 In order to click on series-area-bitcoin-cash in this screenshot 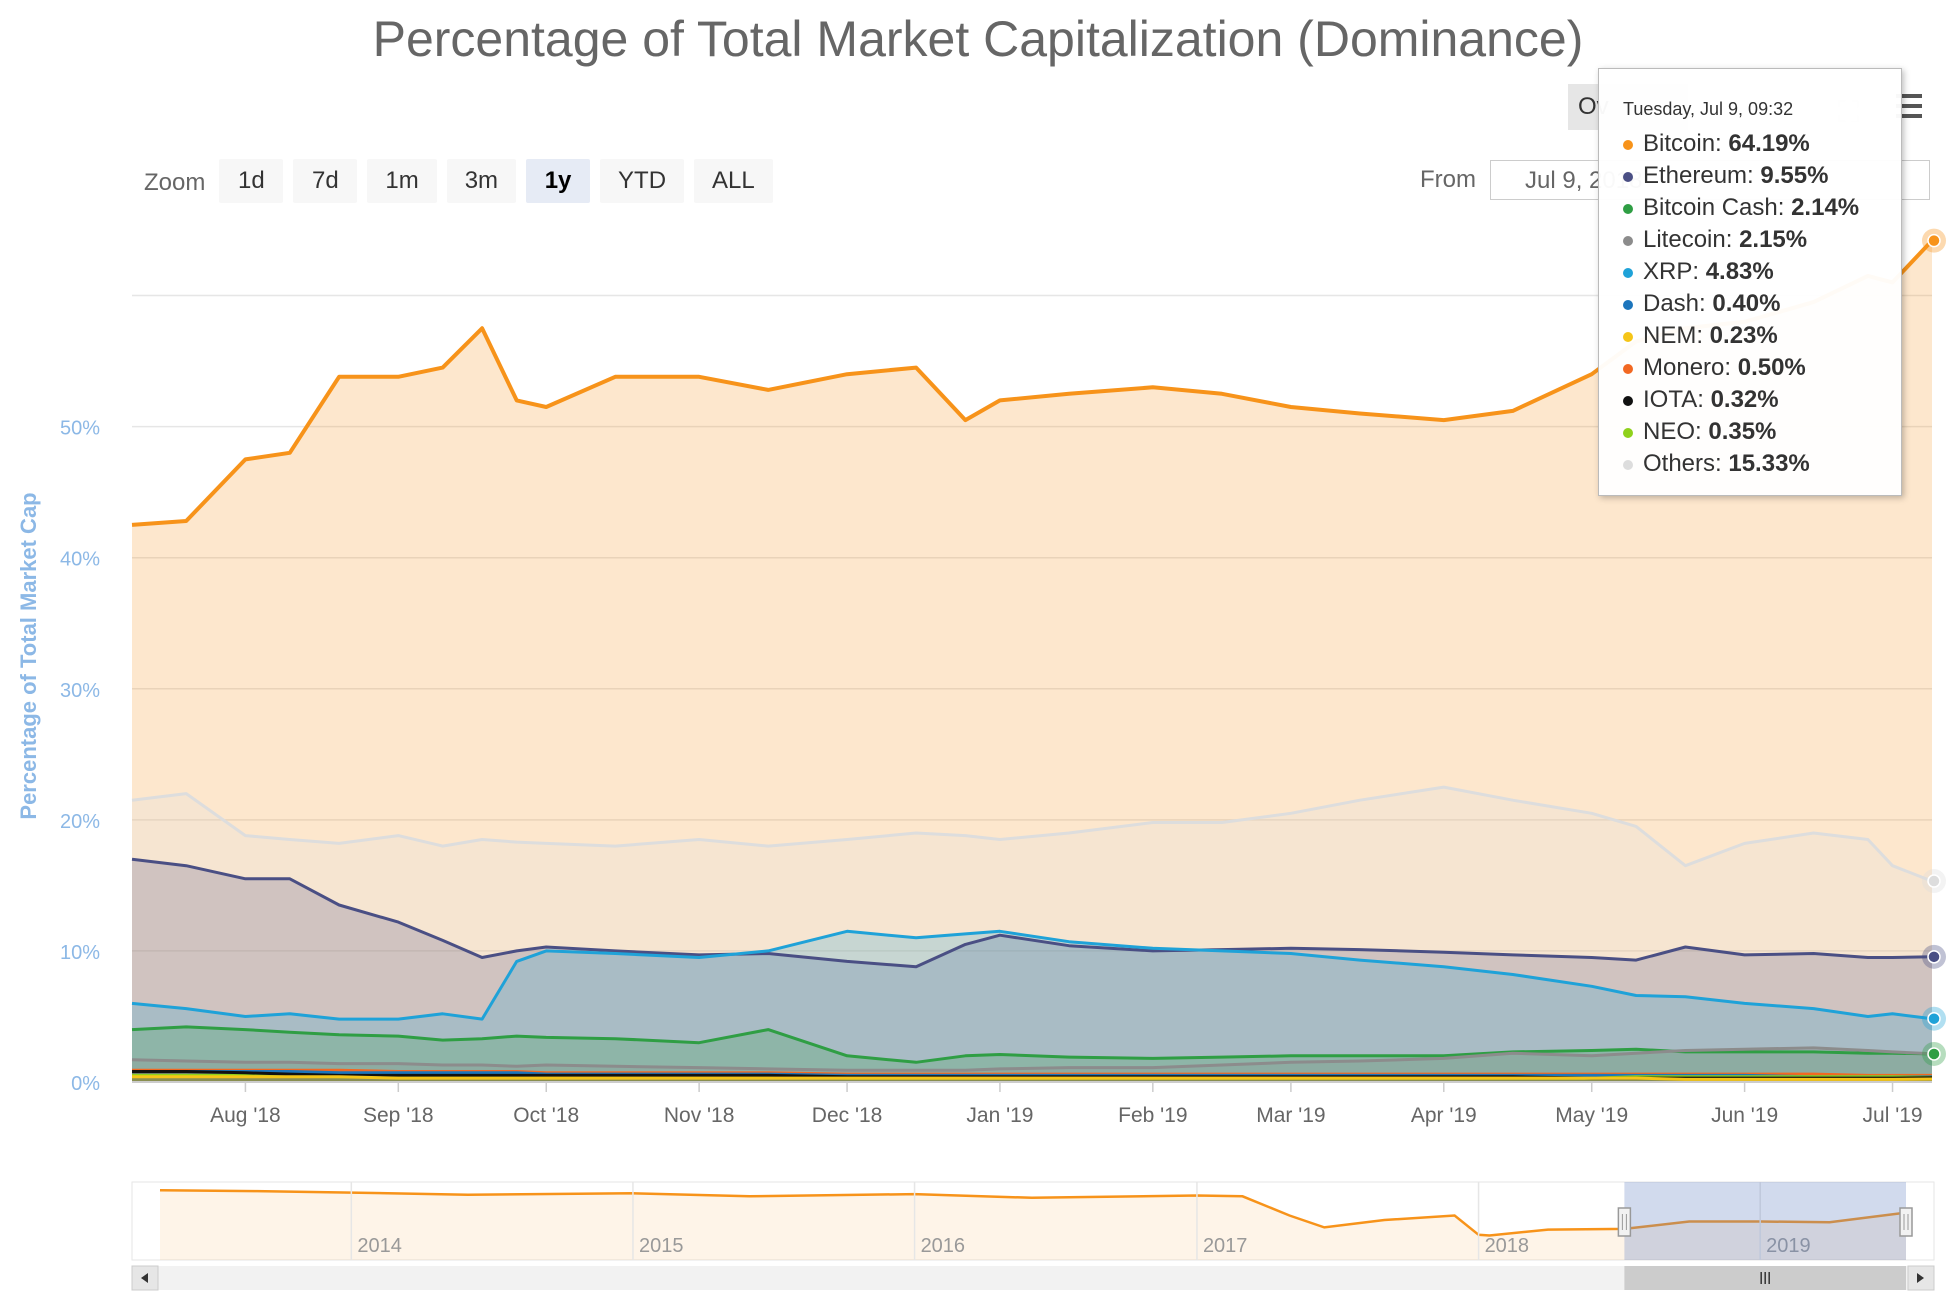, I will do `click(1032, 1054)`.